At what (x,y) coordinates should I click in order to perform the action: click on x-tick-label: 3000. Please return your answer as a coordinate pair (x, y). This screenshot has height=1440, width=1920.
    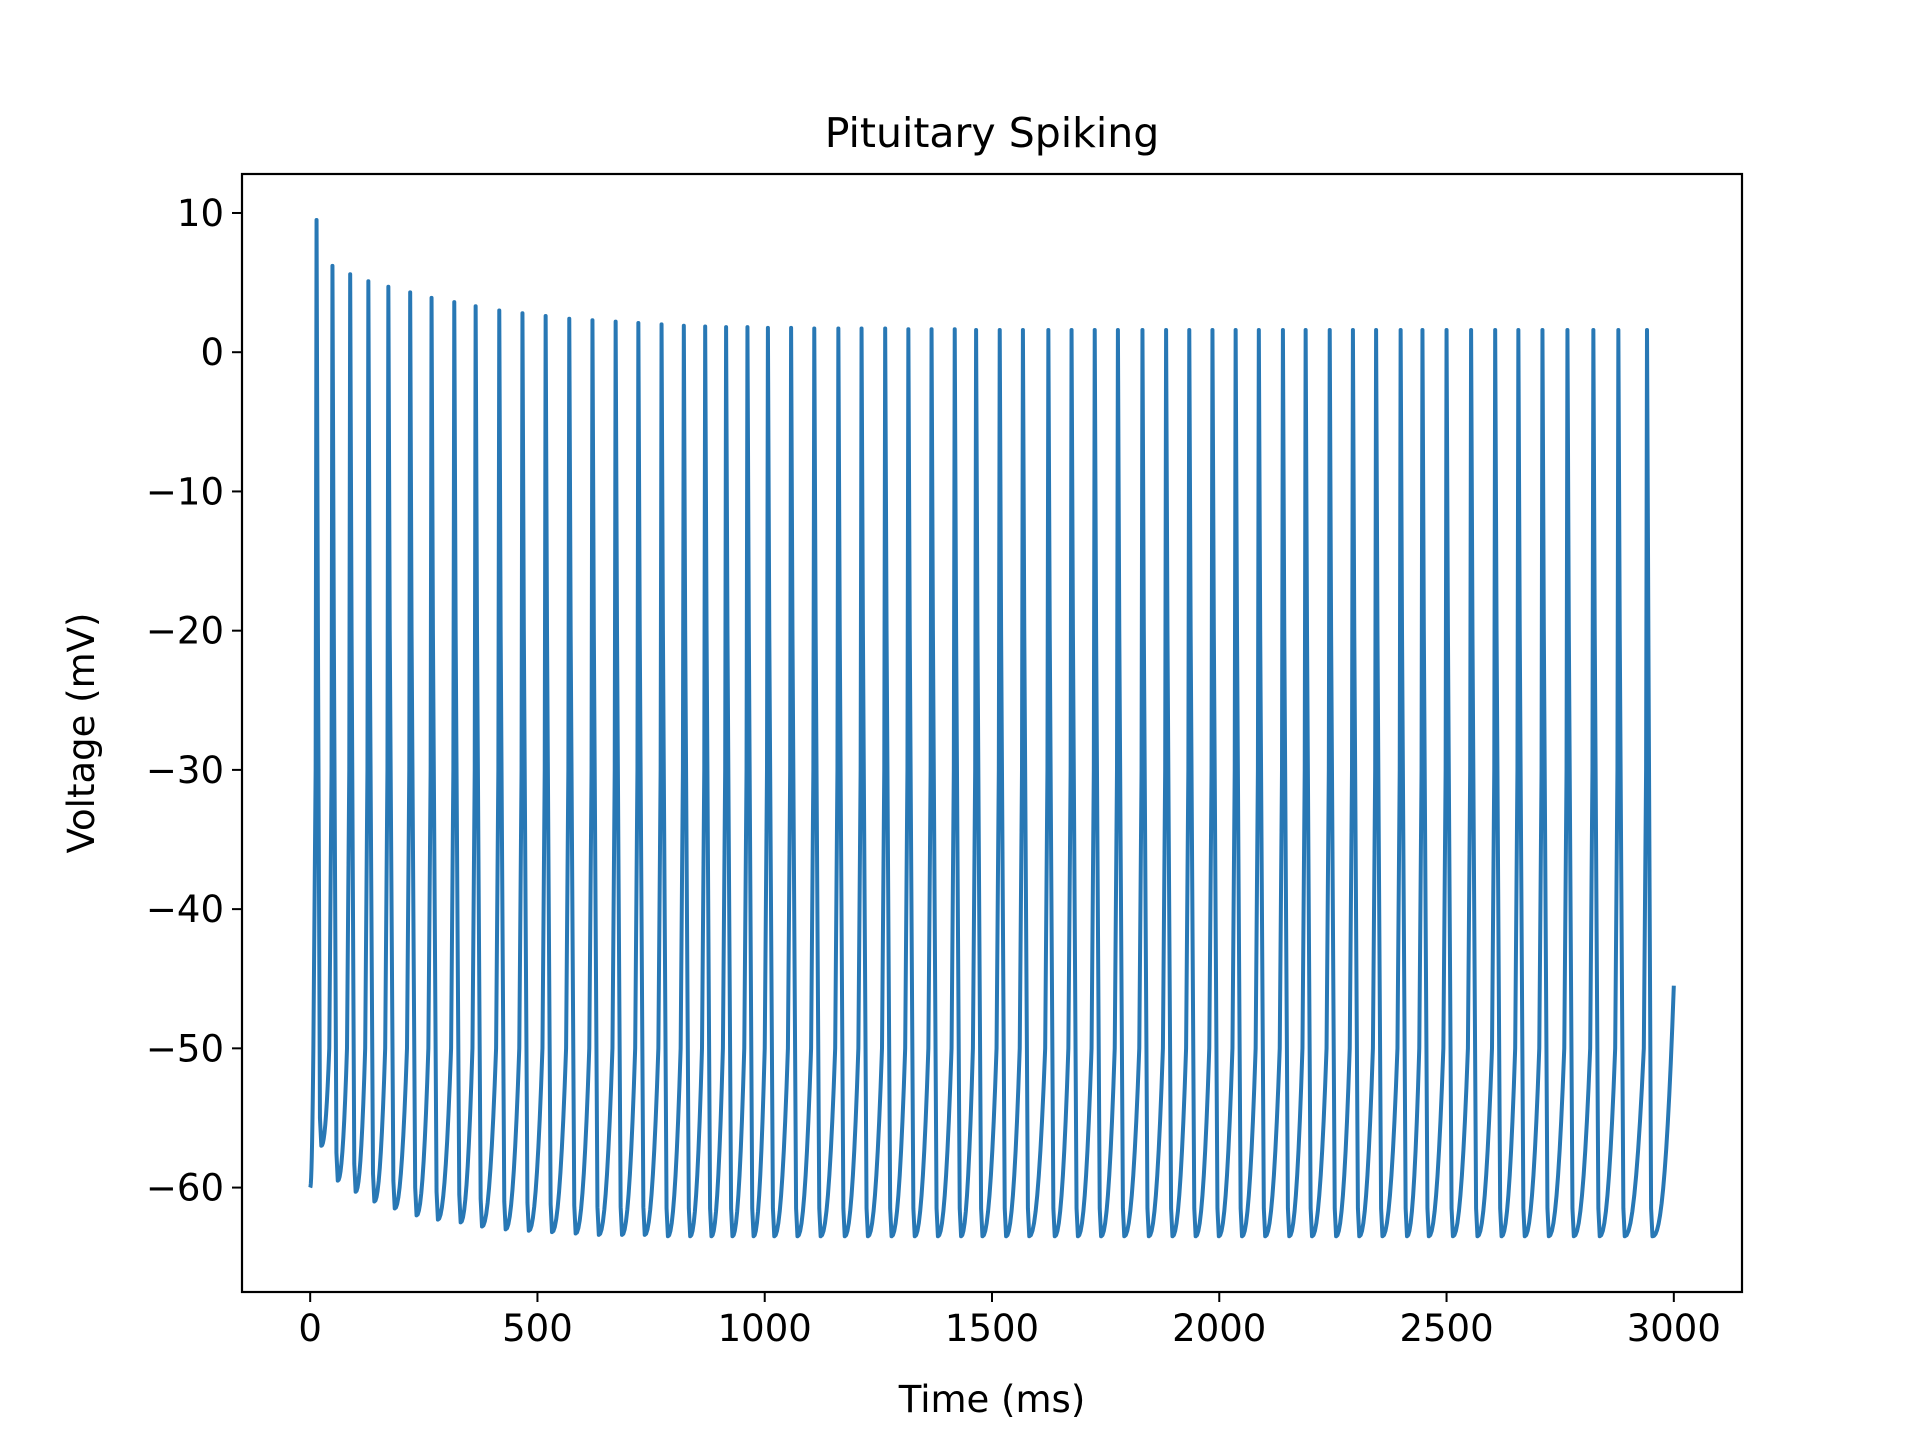
    Looking at the image, I should click on (1674, 1328).